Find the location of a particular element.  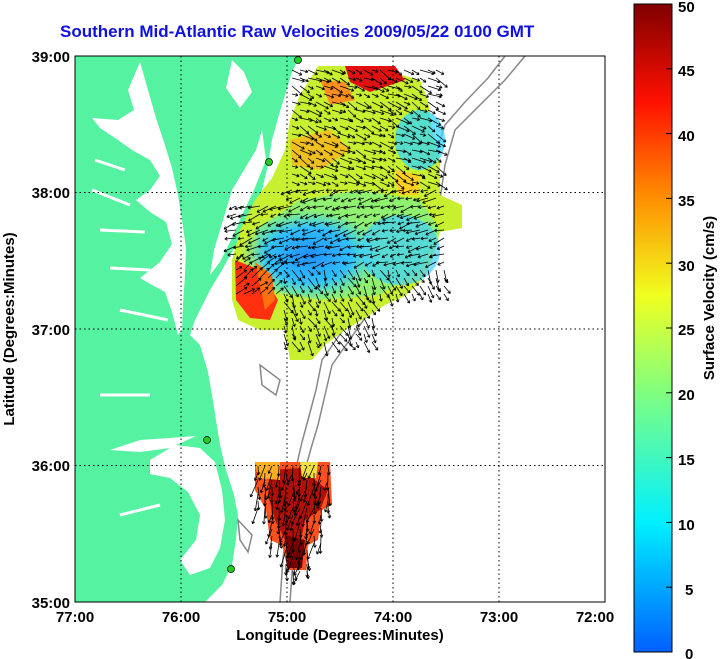

x-axis-label: Longitude (Degrees:Minutes) is located at coordinates (340, 635).